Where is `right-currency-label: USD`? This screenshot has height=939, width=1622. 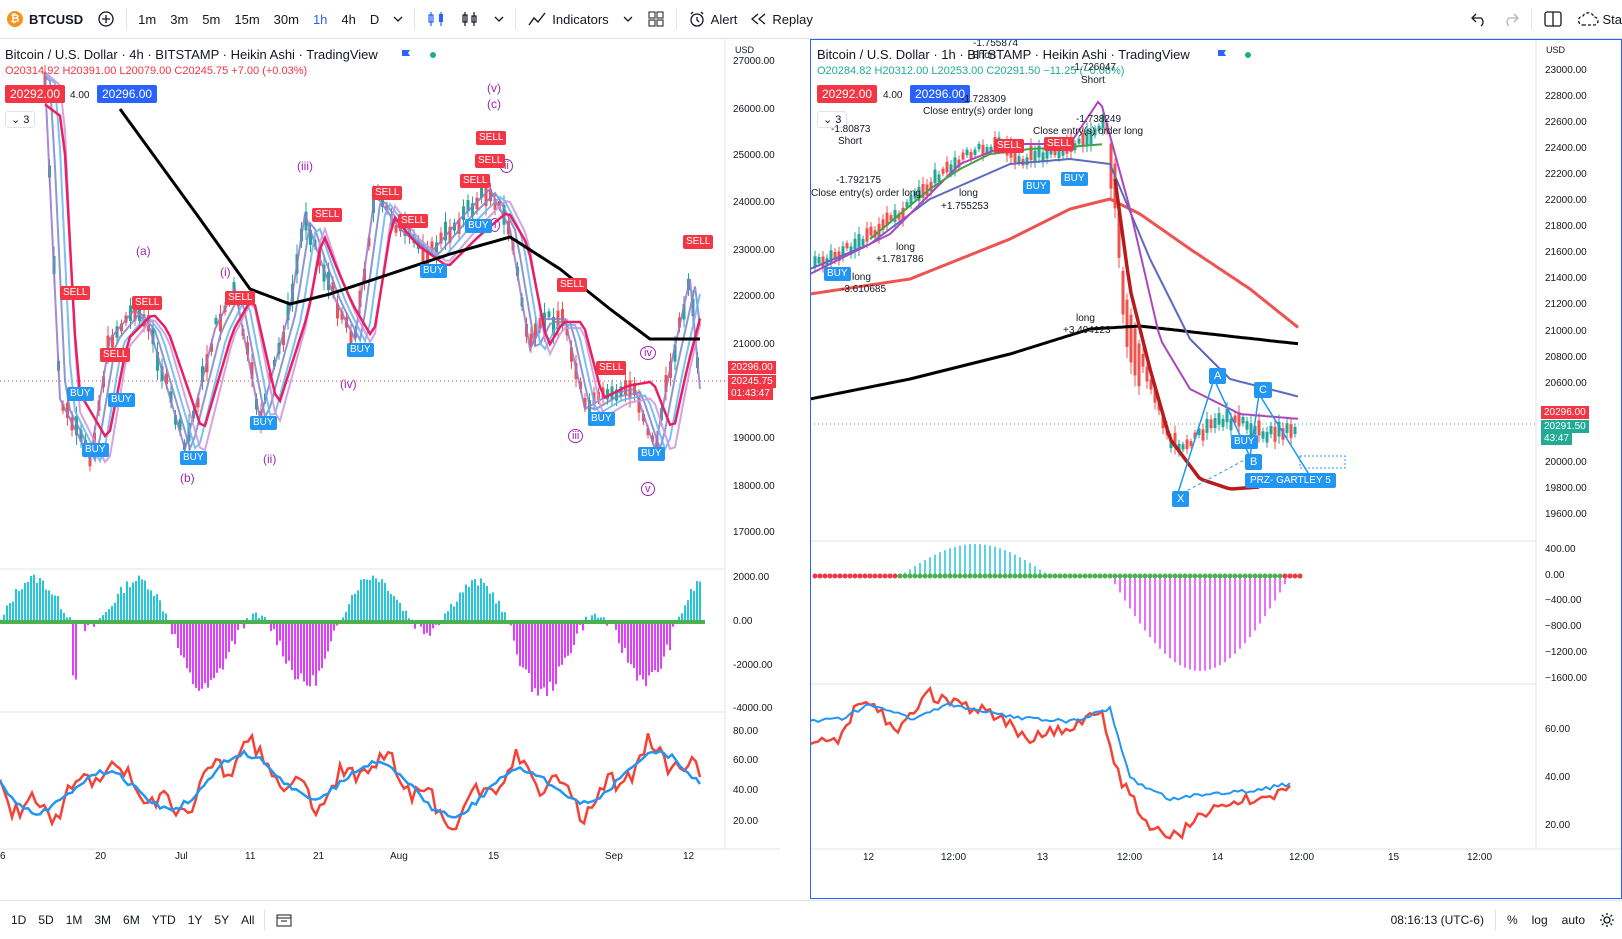 right-currency-label: USD is located at coordinates (1555, 50).